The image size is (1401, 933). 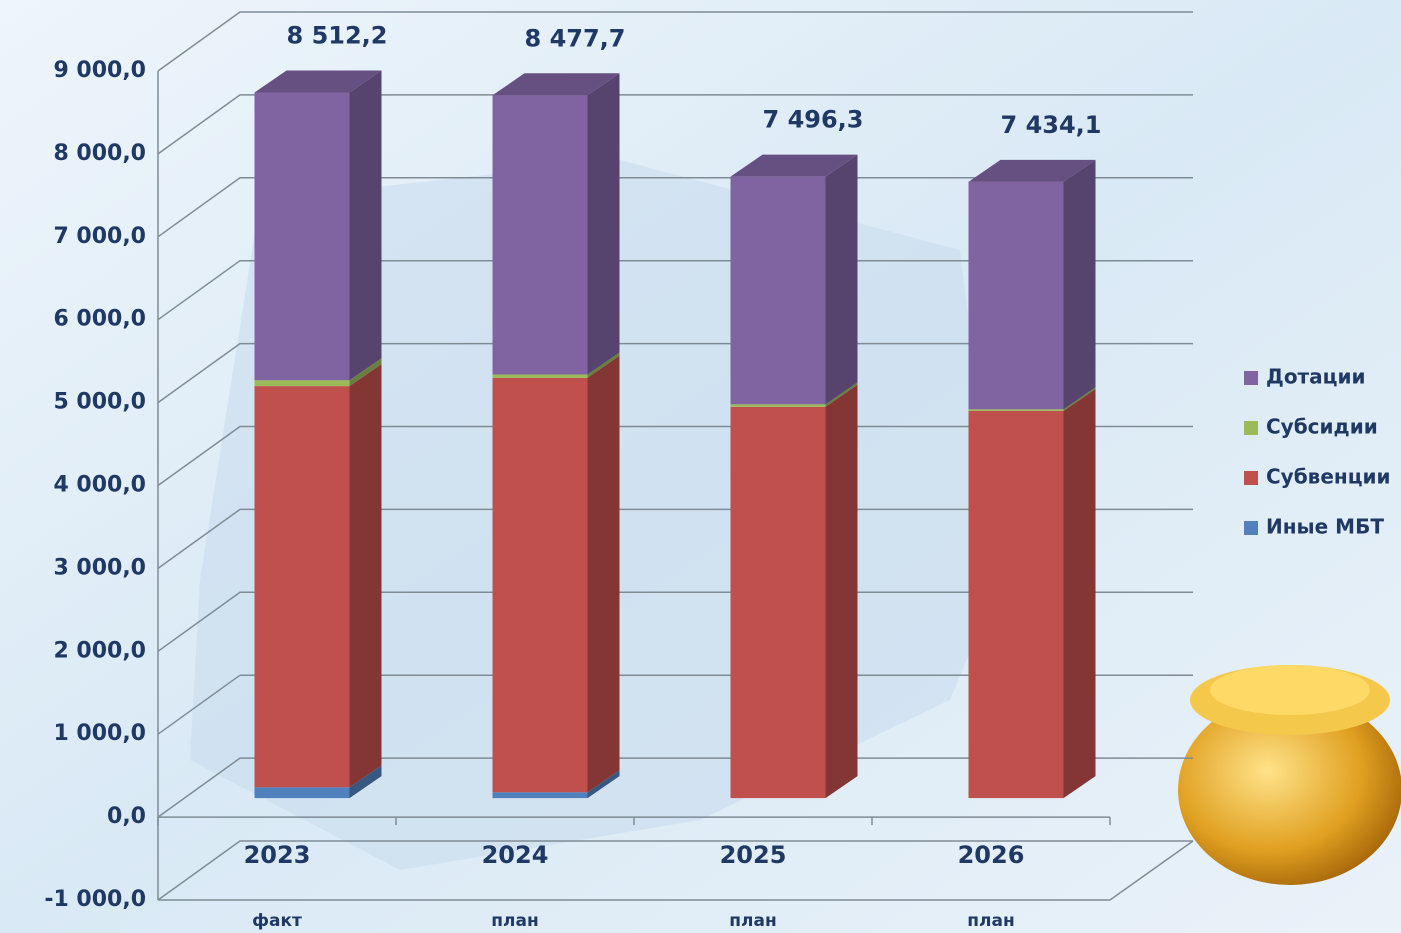 I want to click on y-tick-label: 8 000,0, so click(x=99, y=153).